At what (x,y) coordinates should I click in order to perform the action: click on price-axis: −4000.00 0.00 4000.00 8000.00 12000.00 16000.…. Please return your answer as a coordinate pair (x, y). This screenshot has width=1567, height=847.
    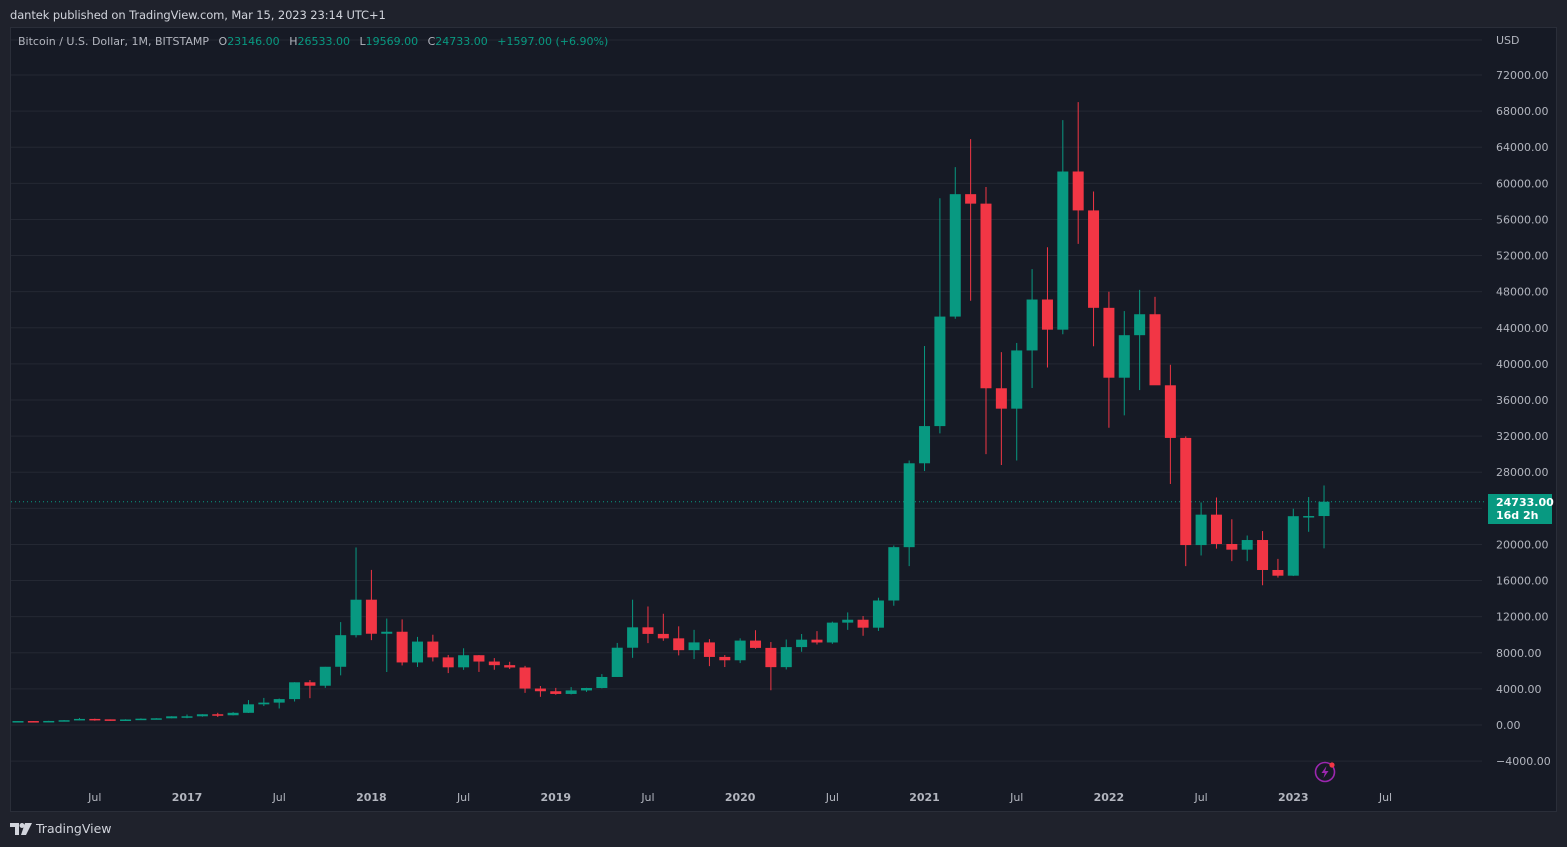
    Looking at the image, I should click on (1523, 418).